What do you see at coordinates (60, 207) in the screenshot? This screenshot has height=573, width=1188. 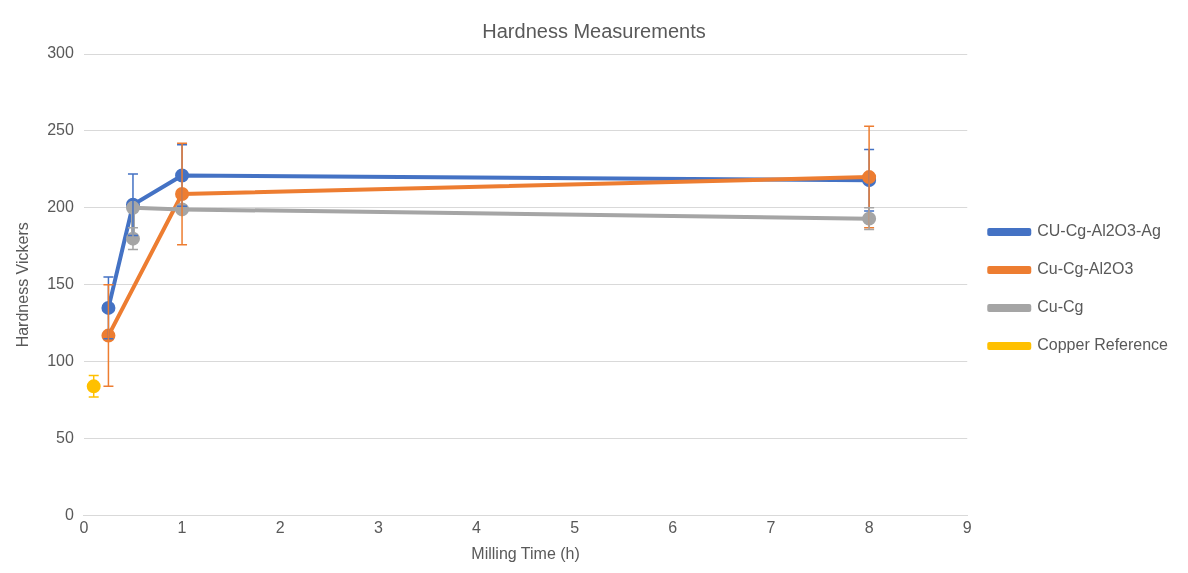 I see `y-tick-label: 200` at bounding box center [60, 207].